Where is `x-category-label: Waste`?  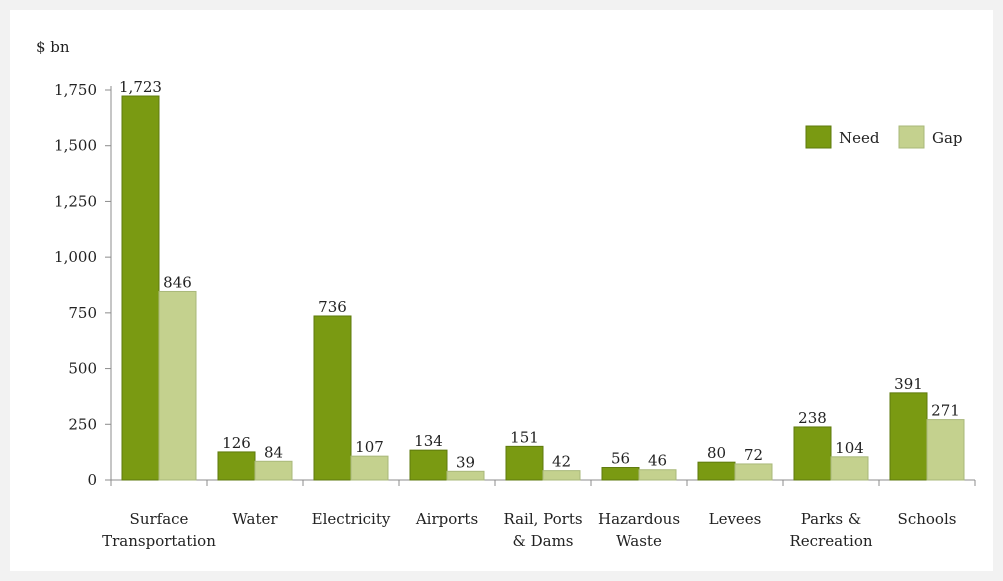 x-category-label: Waste is located at coordinates (639, 541).